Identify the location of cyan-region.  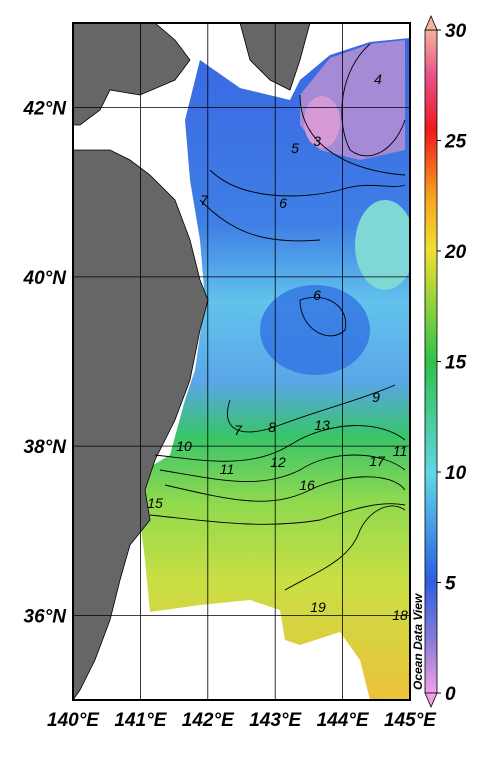
(382, 245).